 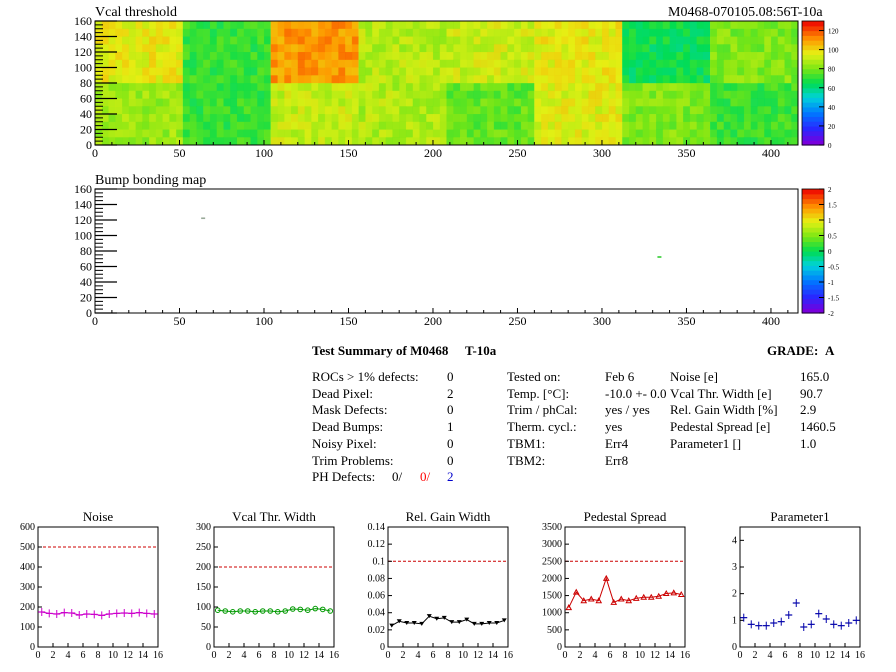 What do you see at coordinates (734, 594) in the screenshot?
I see `y-tick-label: 2` at bounding box center [734, 594].